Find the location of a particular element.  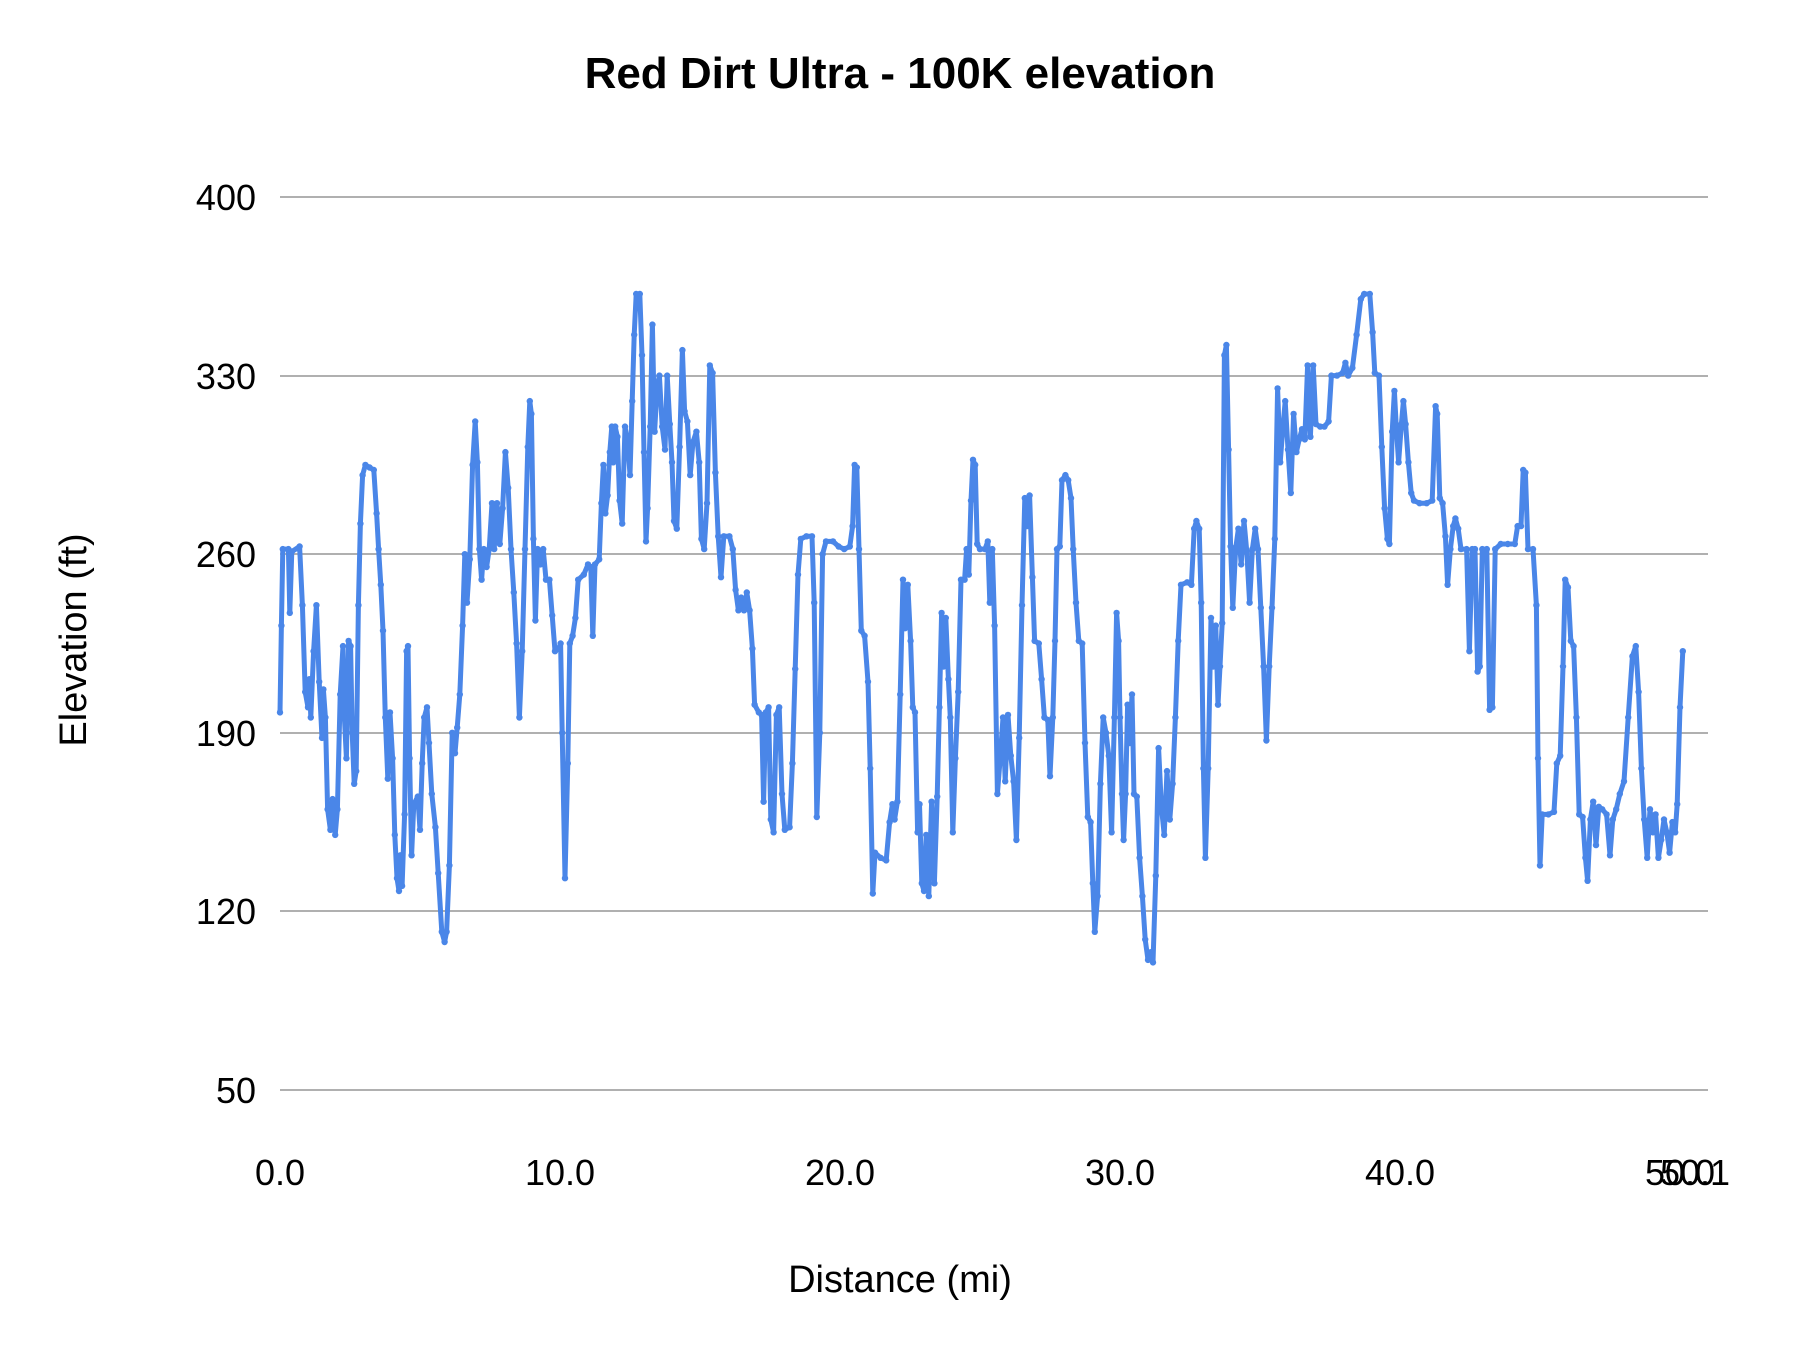

y-axis-title: Elevation (ft) is located at coordinates (74, 639).